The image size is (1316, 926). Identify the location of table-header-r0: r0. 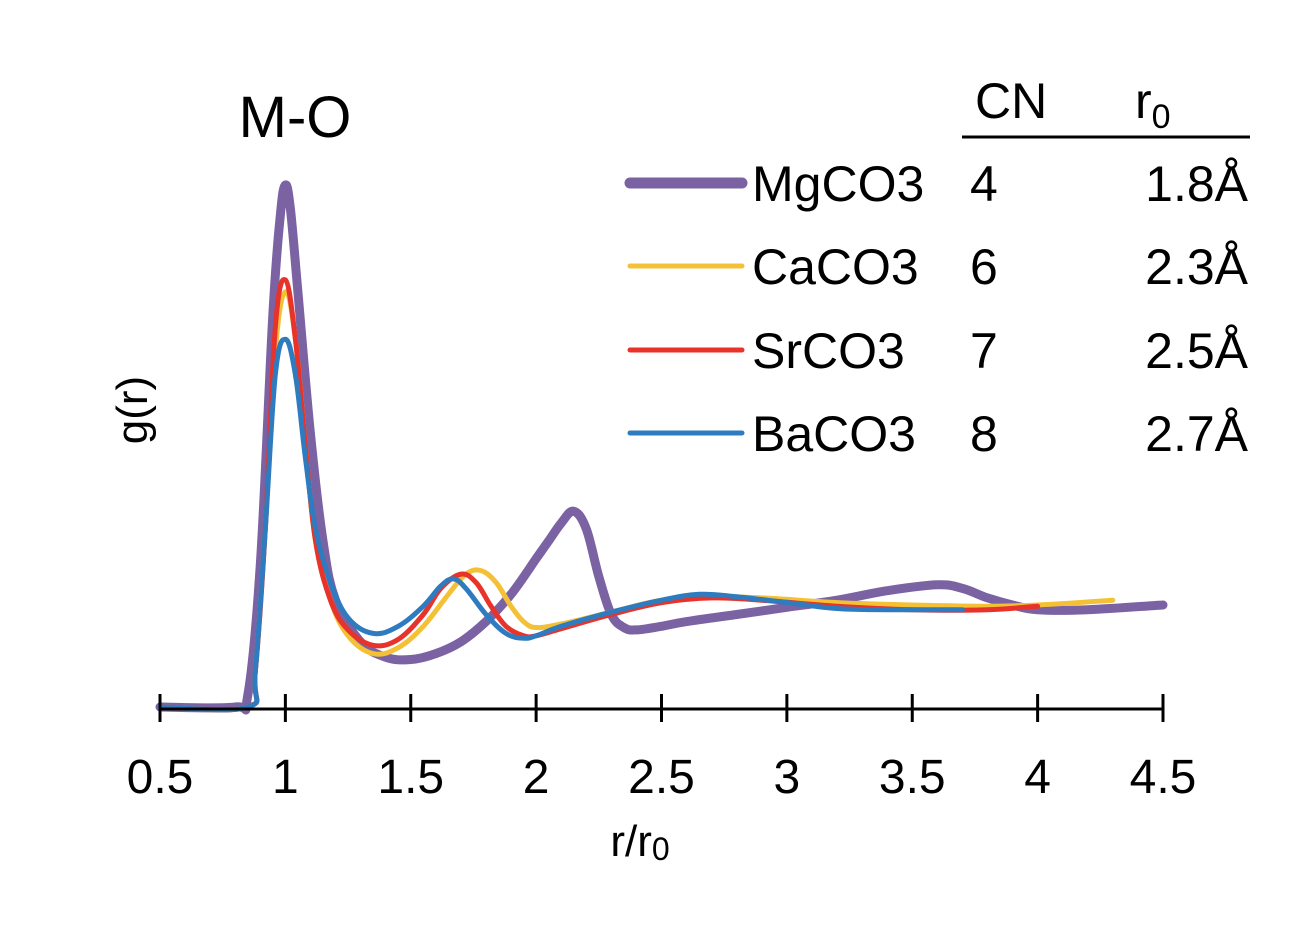
(1153, 104).